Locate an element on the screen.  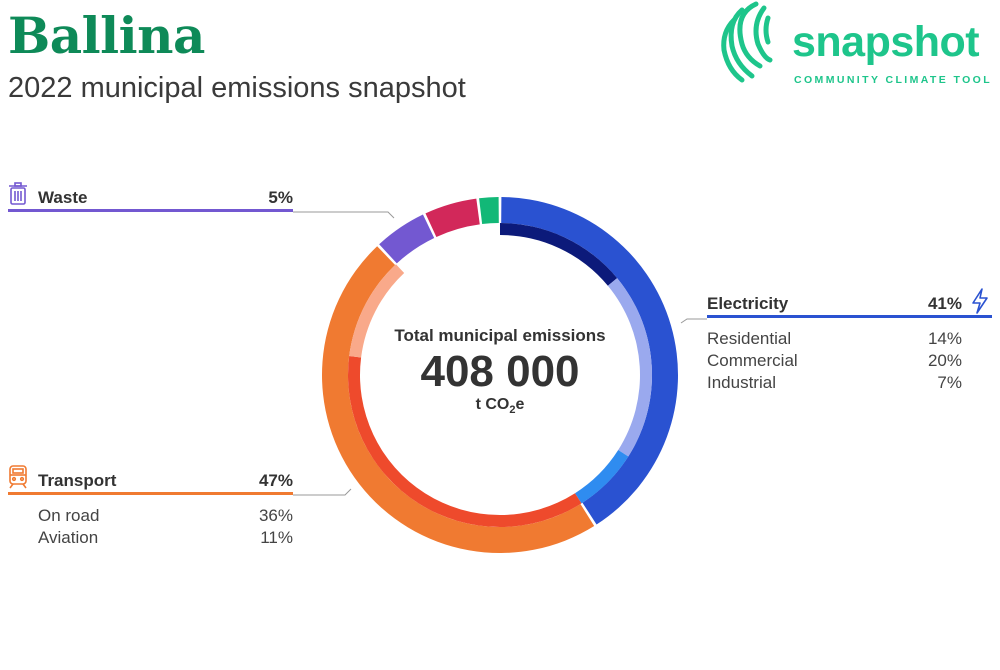
total-unit: t CO2e is located at coordinates (500, 406).